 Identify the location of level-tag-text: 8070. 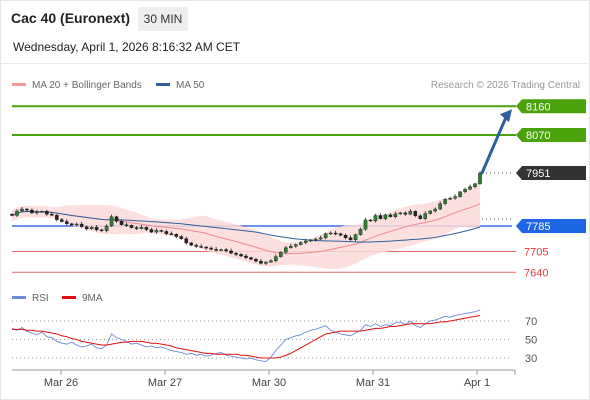
(538, 136).